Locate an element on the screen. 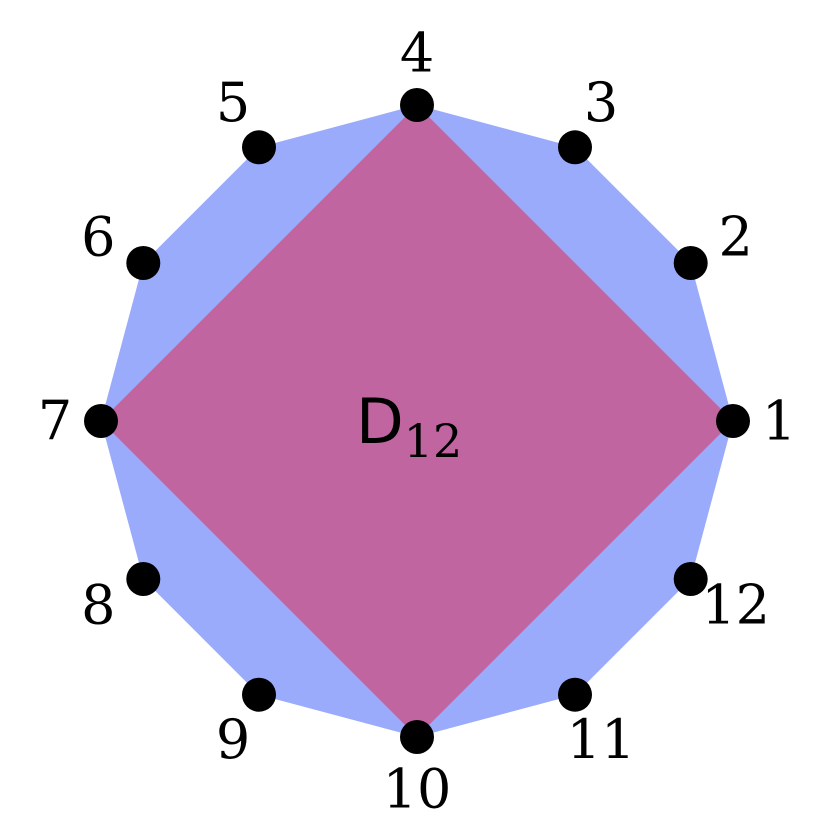 The image size is (839, 829). vertex-label-7: 7 is located at coordinates (55, 421).